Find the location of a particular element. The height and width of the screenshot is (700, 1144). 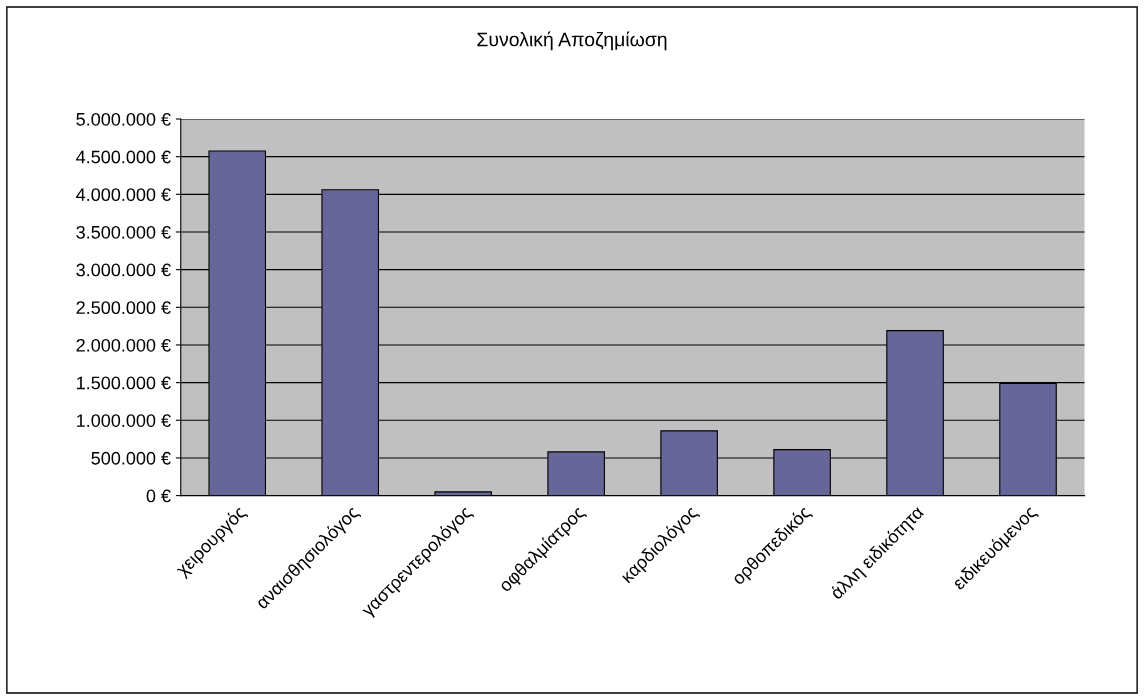

y-tick-label: 2.000.000 € is located at coordinates (123, 345).